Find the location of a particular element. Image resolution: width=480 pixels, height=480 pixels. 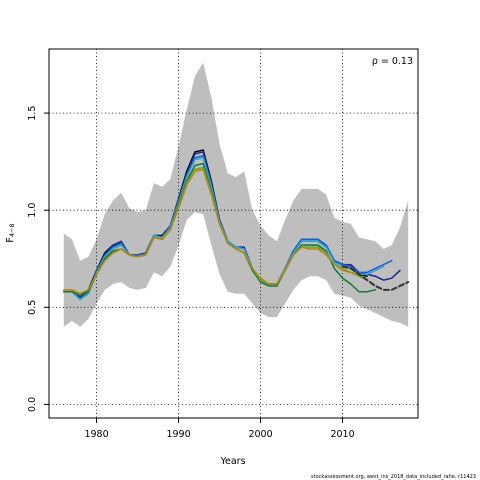

x-tick-label: 1980 is located at coordinates (96, 434).